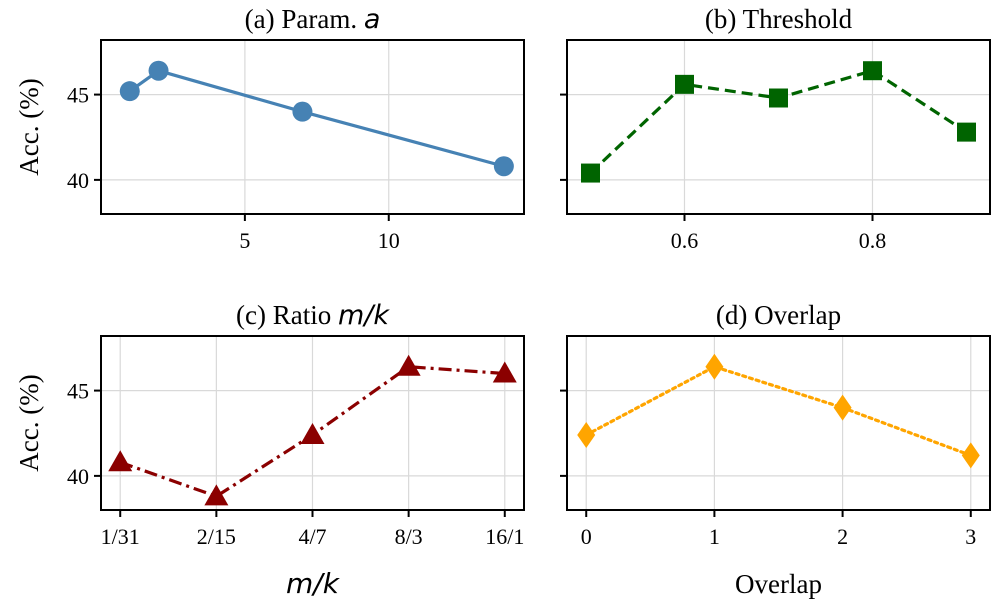 Image resolution: width=995 pixels, height=610 pixels. Describe the element at coordinates (389, 240) in the screenshot. I see `x-tick-label: 10` at that location.